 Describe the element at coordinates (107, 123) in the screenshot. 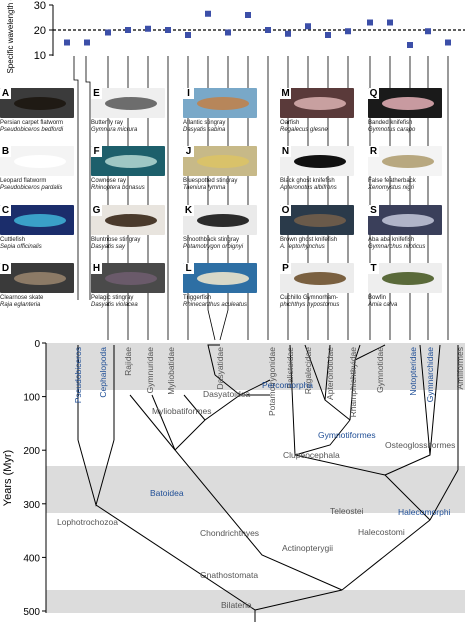

I see `common-name: Butterfly ray` at that location.